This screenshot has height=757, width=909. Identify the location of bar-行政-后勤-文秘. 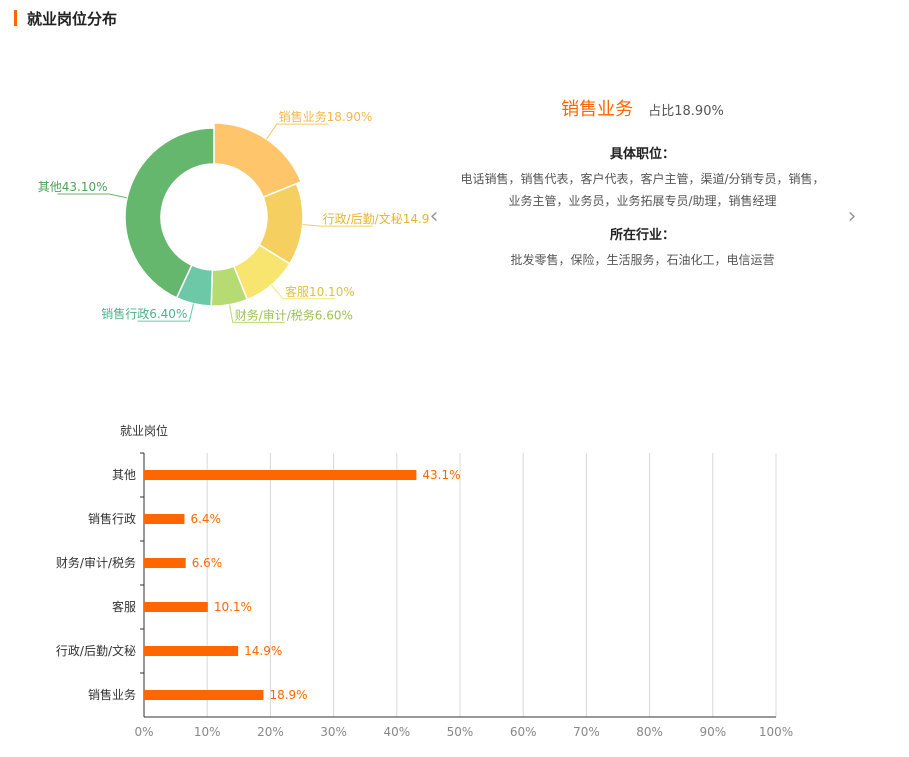
(191, 651).